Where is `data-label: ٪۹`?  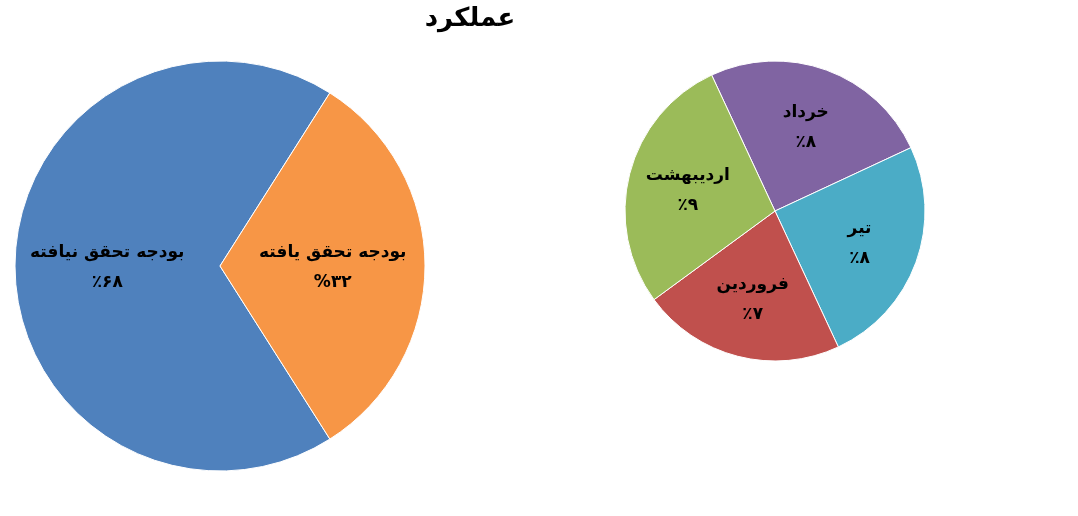
data-label: ٪۹ is located at coordinates (688, 203).